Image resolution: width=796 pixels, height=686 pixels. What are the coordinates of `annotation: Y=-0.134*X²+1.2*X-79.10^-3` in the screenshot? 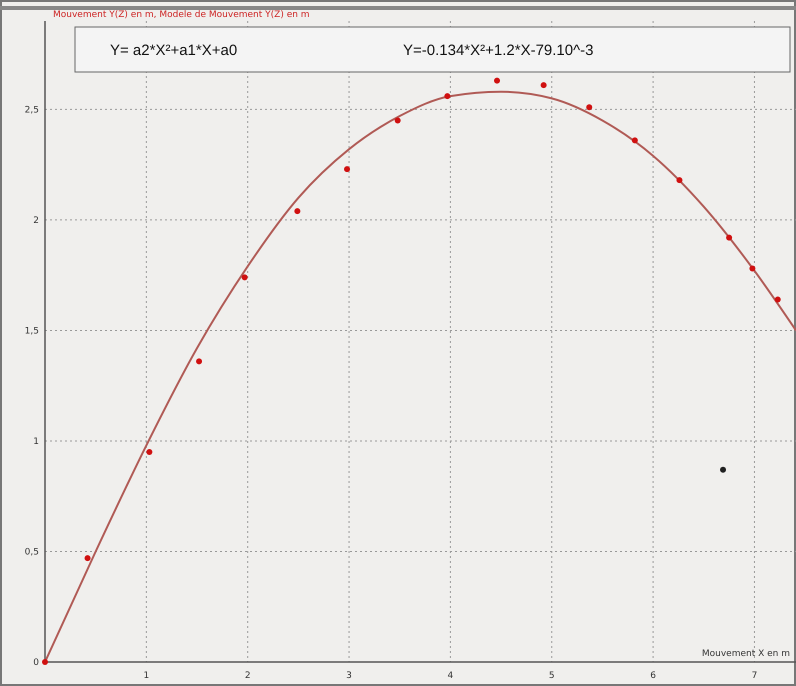 It's located at (498, 50).